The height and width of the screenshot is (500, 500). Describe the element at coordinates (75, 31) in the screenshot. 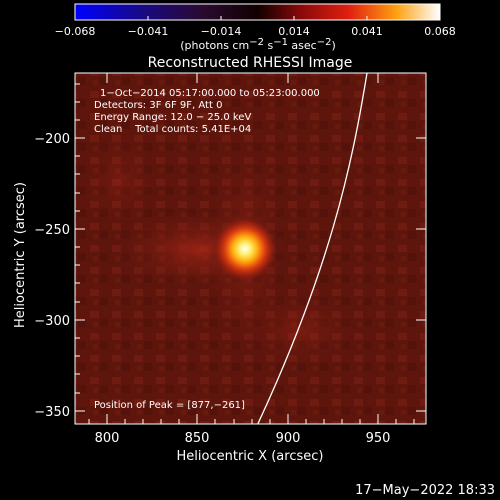

I see `colorbar-tick-label: −0.068` at that location.